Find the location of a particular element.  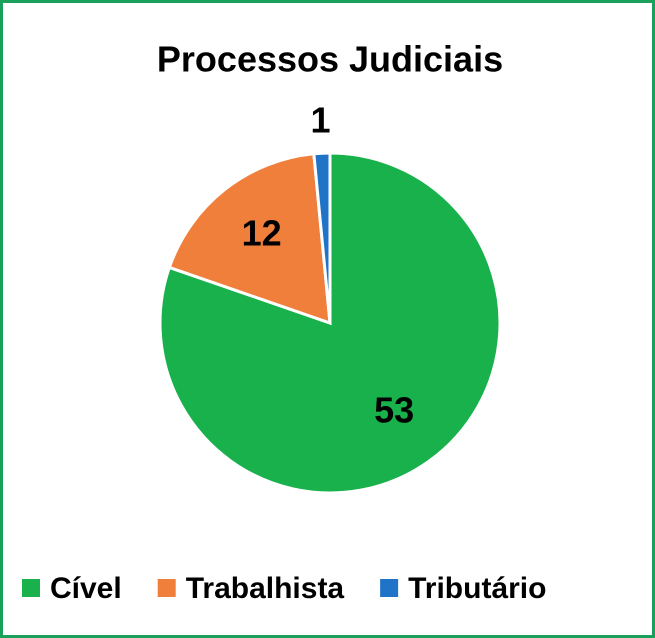

legend-label: Trabalhista is located at coordinates (265, 588).